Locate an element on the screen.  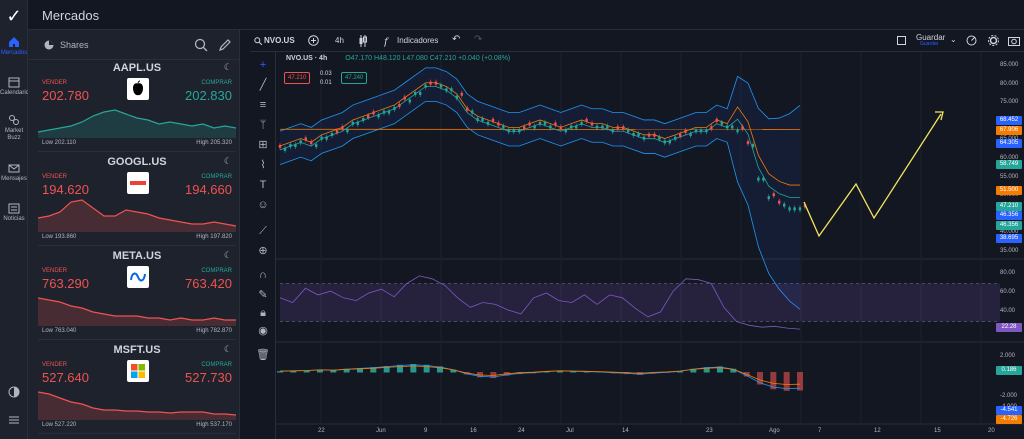
calendar-icon is located at coordinates (14, 82).